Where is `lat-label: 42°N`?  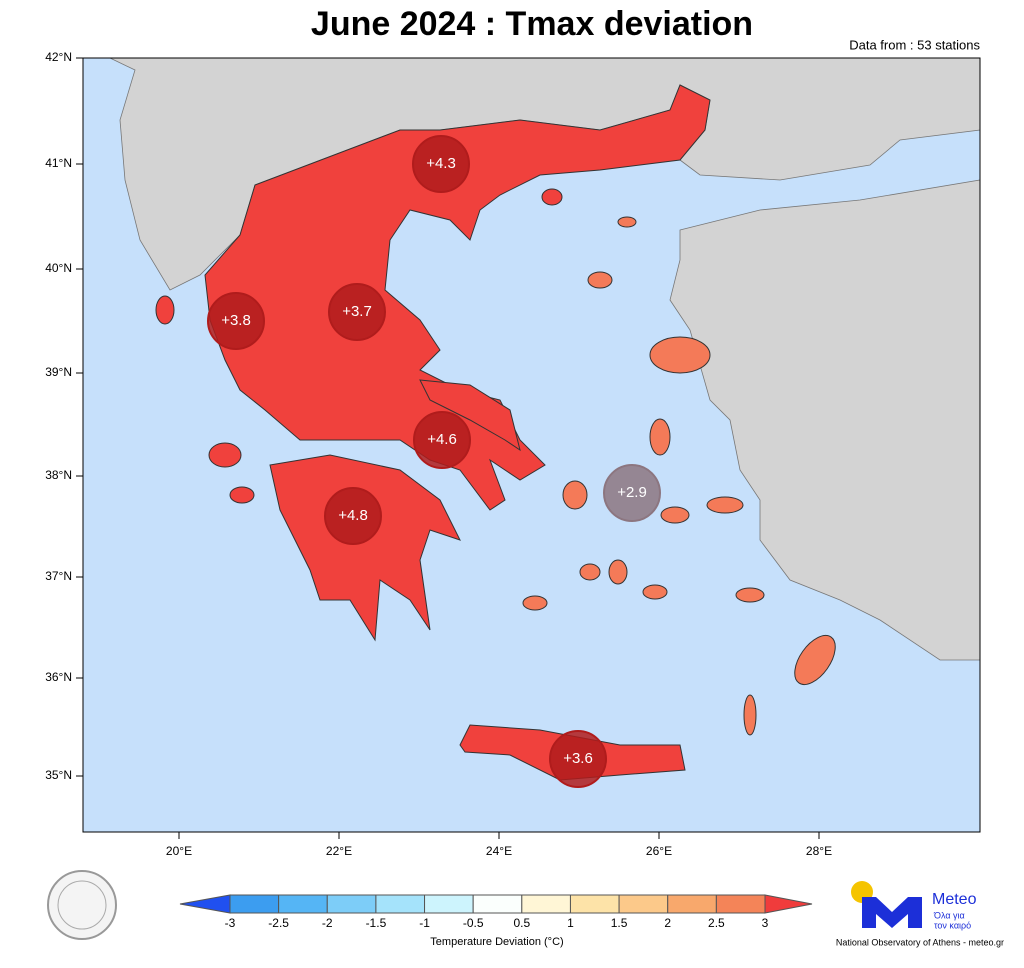 lat-label: 42°N is located at coordinates (58, 57).